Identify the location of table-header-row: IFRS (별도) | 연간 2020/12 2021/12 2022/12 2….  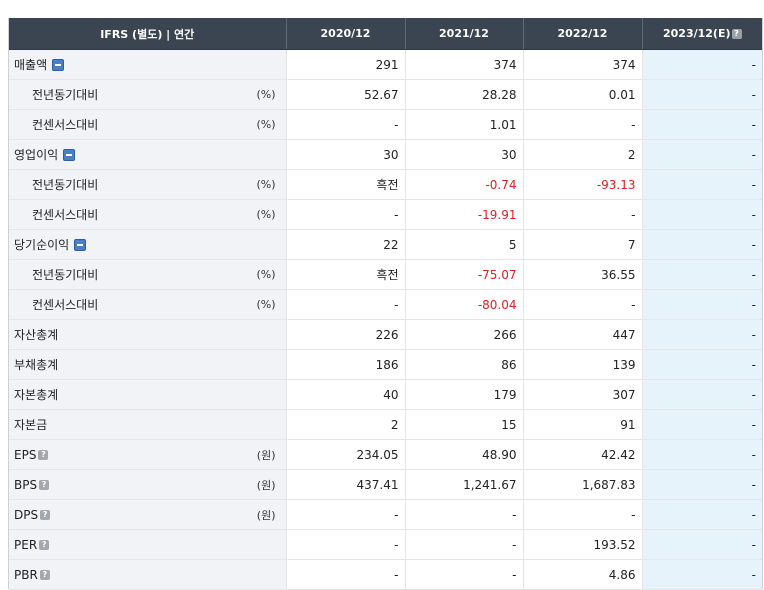
(385, 34).